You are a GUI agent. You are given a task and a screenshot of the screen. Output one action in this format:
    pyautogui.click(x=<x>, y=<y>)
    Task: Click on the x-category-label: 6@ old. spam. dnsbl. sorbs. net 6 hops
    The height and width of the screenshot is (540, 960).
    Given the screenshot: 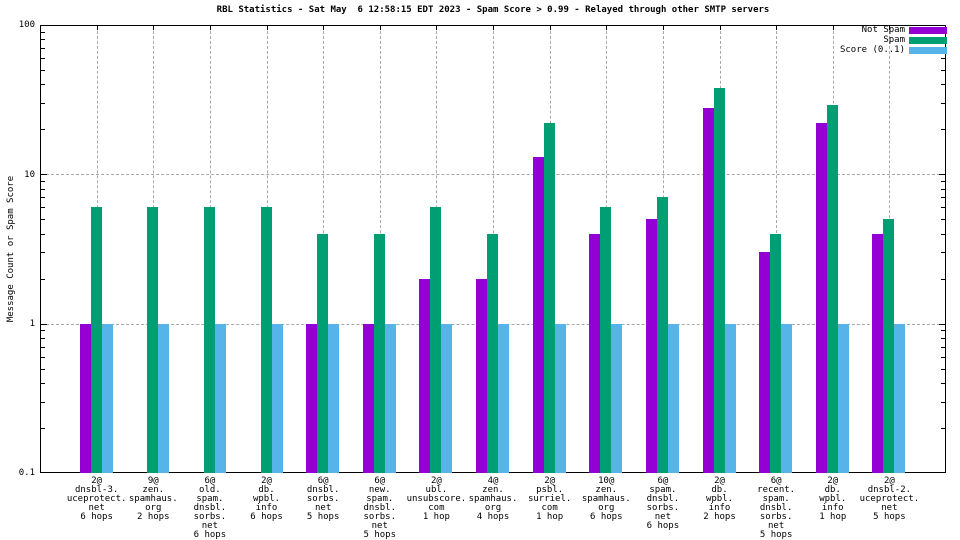 What is the action you would take?
    pyautogui.click(x=210, y=508)
    